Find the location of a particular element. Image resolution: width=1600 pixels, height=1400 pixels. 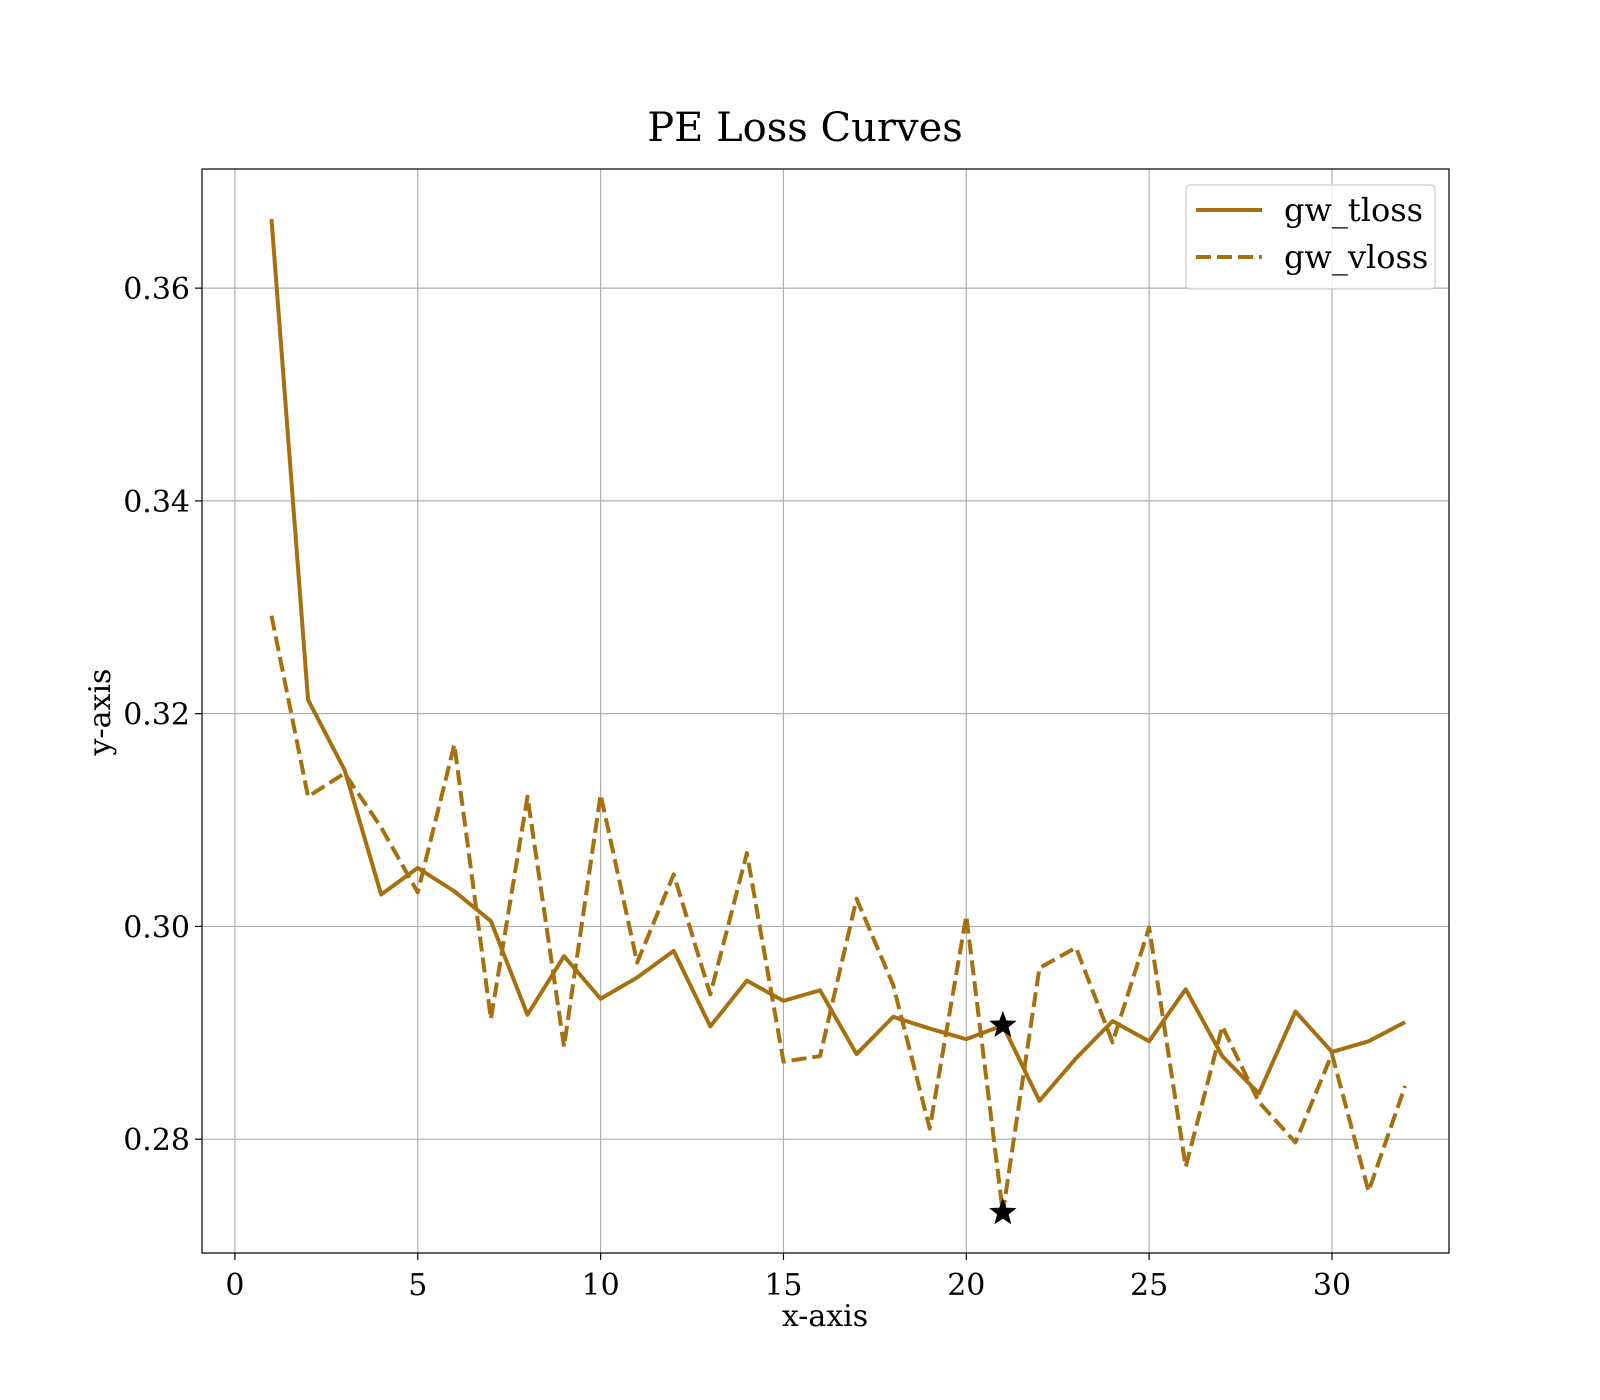

x-tick-label: 5 is located at coordinates (417, 1285).